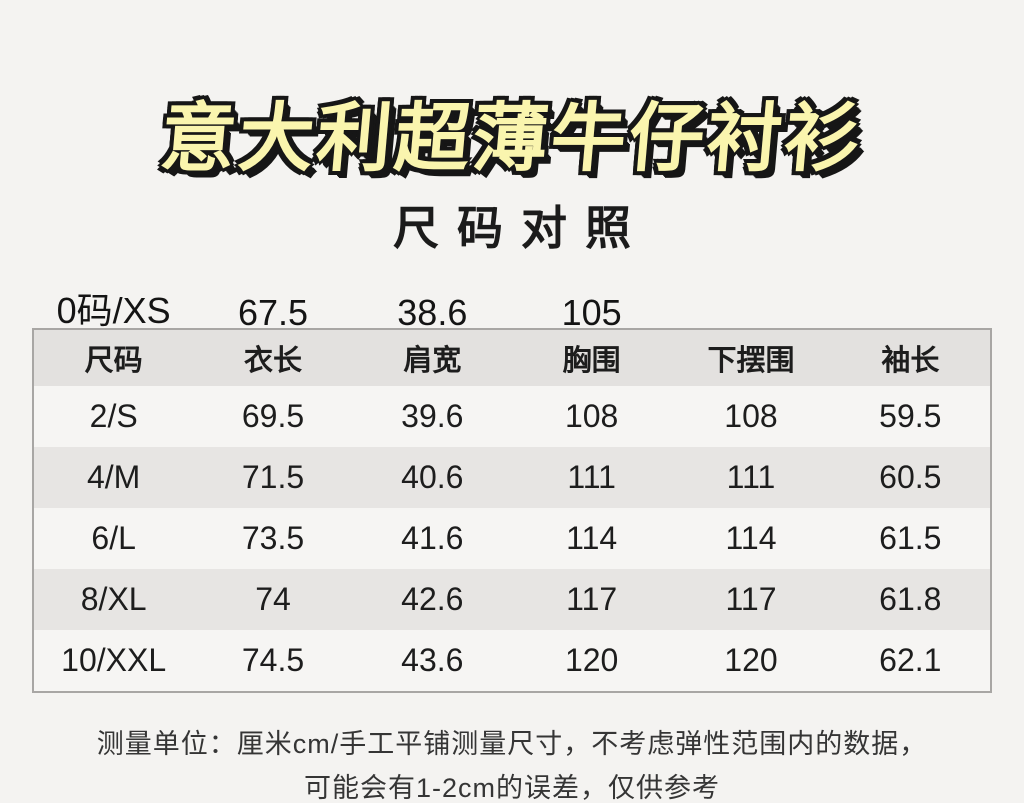  I want to click on floating-size-row: 0码/XS 67.5 38.6 105, so click(512, 307).